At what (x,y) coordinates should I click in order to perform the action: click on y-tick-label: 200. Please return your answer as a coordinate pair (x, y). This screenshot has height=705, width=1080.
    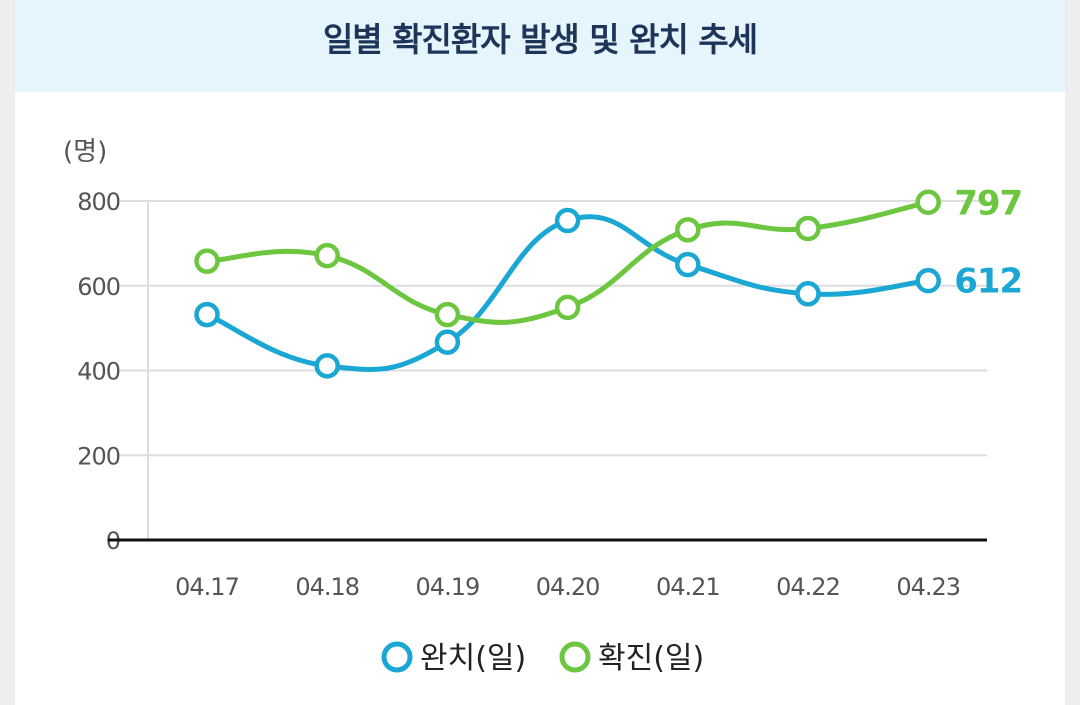
    Looking at the image, I should click on (98, 456).